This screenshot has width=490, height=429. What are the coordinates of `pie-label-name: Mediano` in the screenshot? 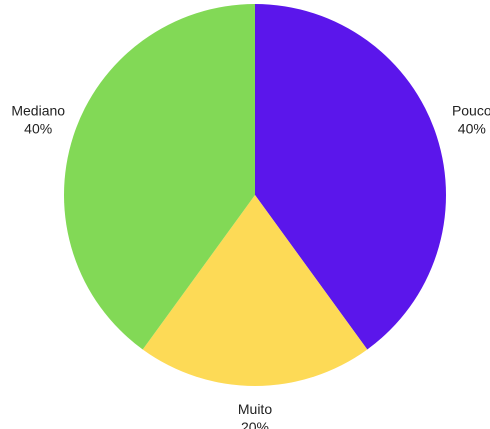 It's located at (38, 111).